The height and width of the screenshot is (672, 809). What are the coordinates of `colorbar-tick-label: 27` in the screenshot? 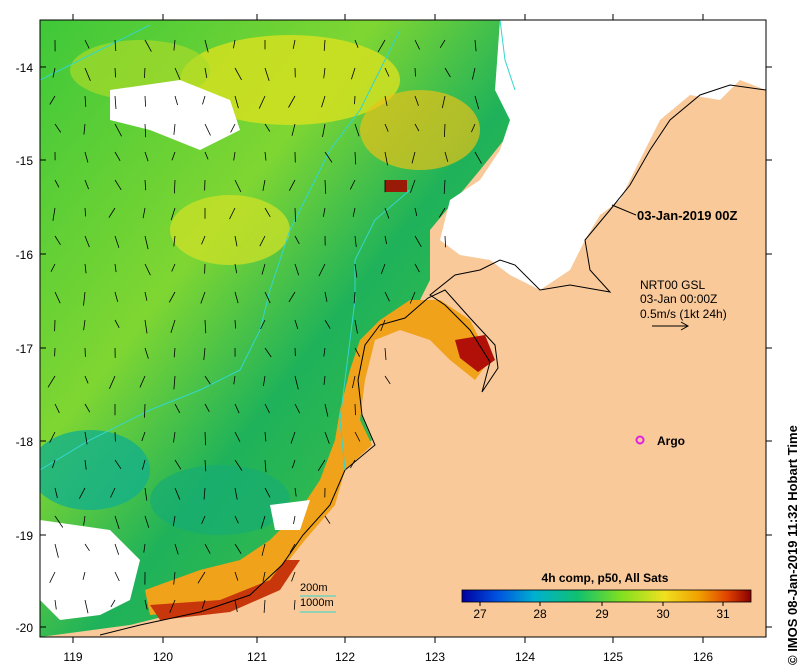 It's located at (480, 614).